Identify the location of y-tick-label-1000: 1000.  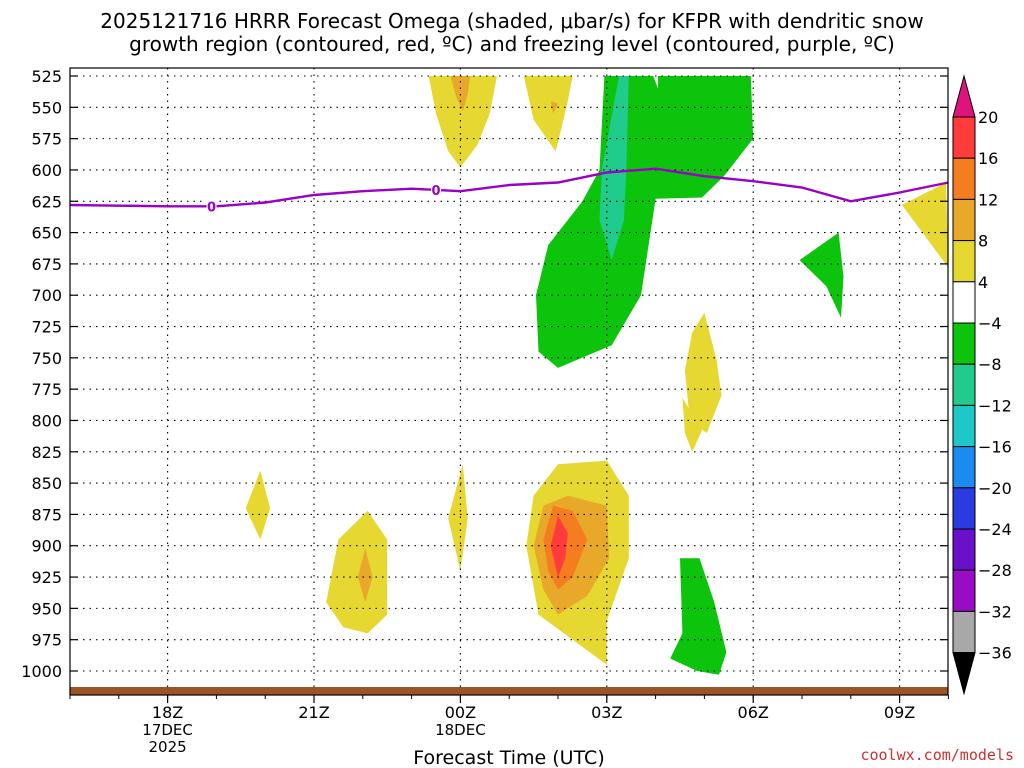
(41, 671).